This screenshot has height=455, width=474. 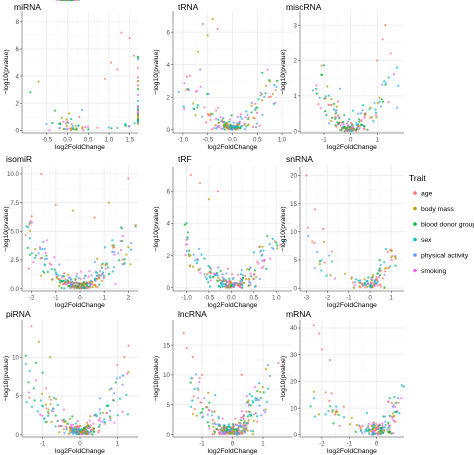 I want to click on x-tick-label: 2, so click(x=129, y=298).